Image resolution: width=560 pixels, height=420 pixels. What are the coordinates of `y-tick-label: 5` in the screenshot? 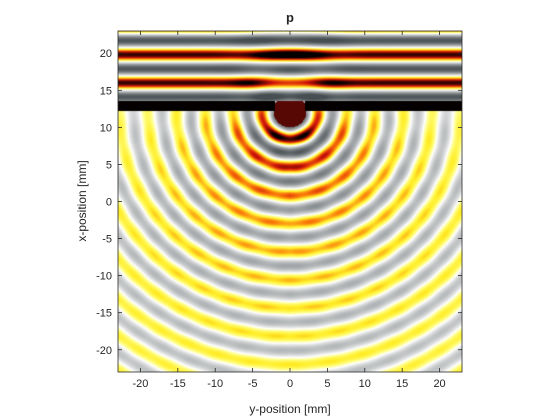 It's located at (109, 165).